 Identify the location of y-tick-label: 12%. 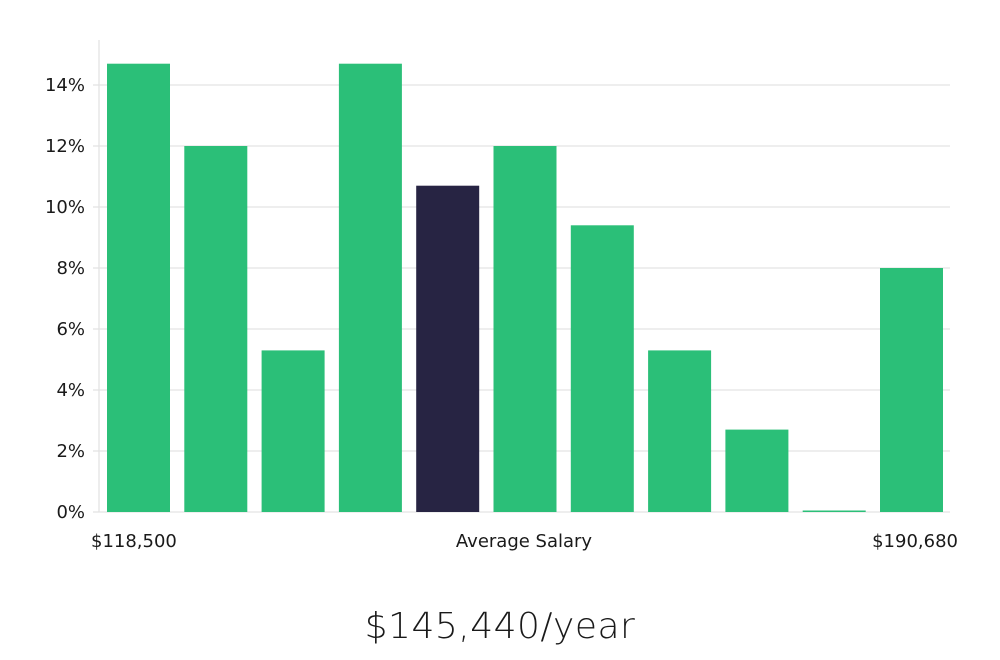
(65, 146).